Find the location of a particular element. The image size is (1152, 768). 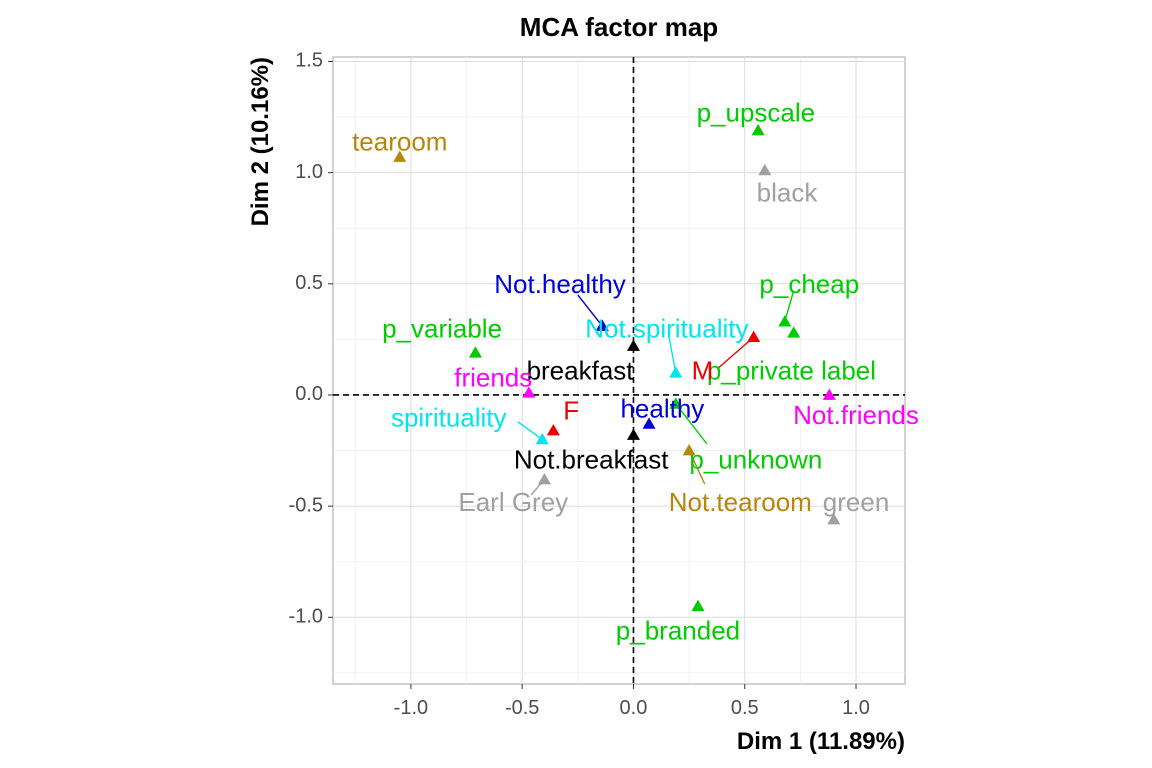

point-spirituality is located at coordinates (542, 438).